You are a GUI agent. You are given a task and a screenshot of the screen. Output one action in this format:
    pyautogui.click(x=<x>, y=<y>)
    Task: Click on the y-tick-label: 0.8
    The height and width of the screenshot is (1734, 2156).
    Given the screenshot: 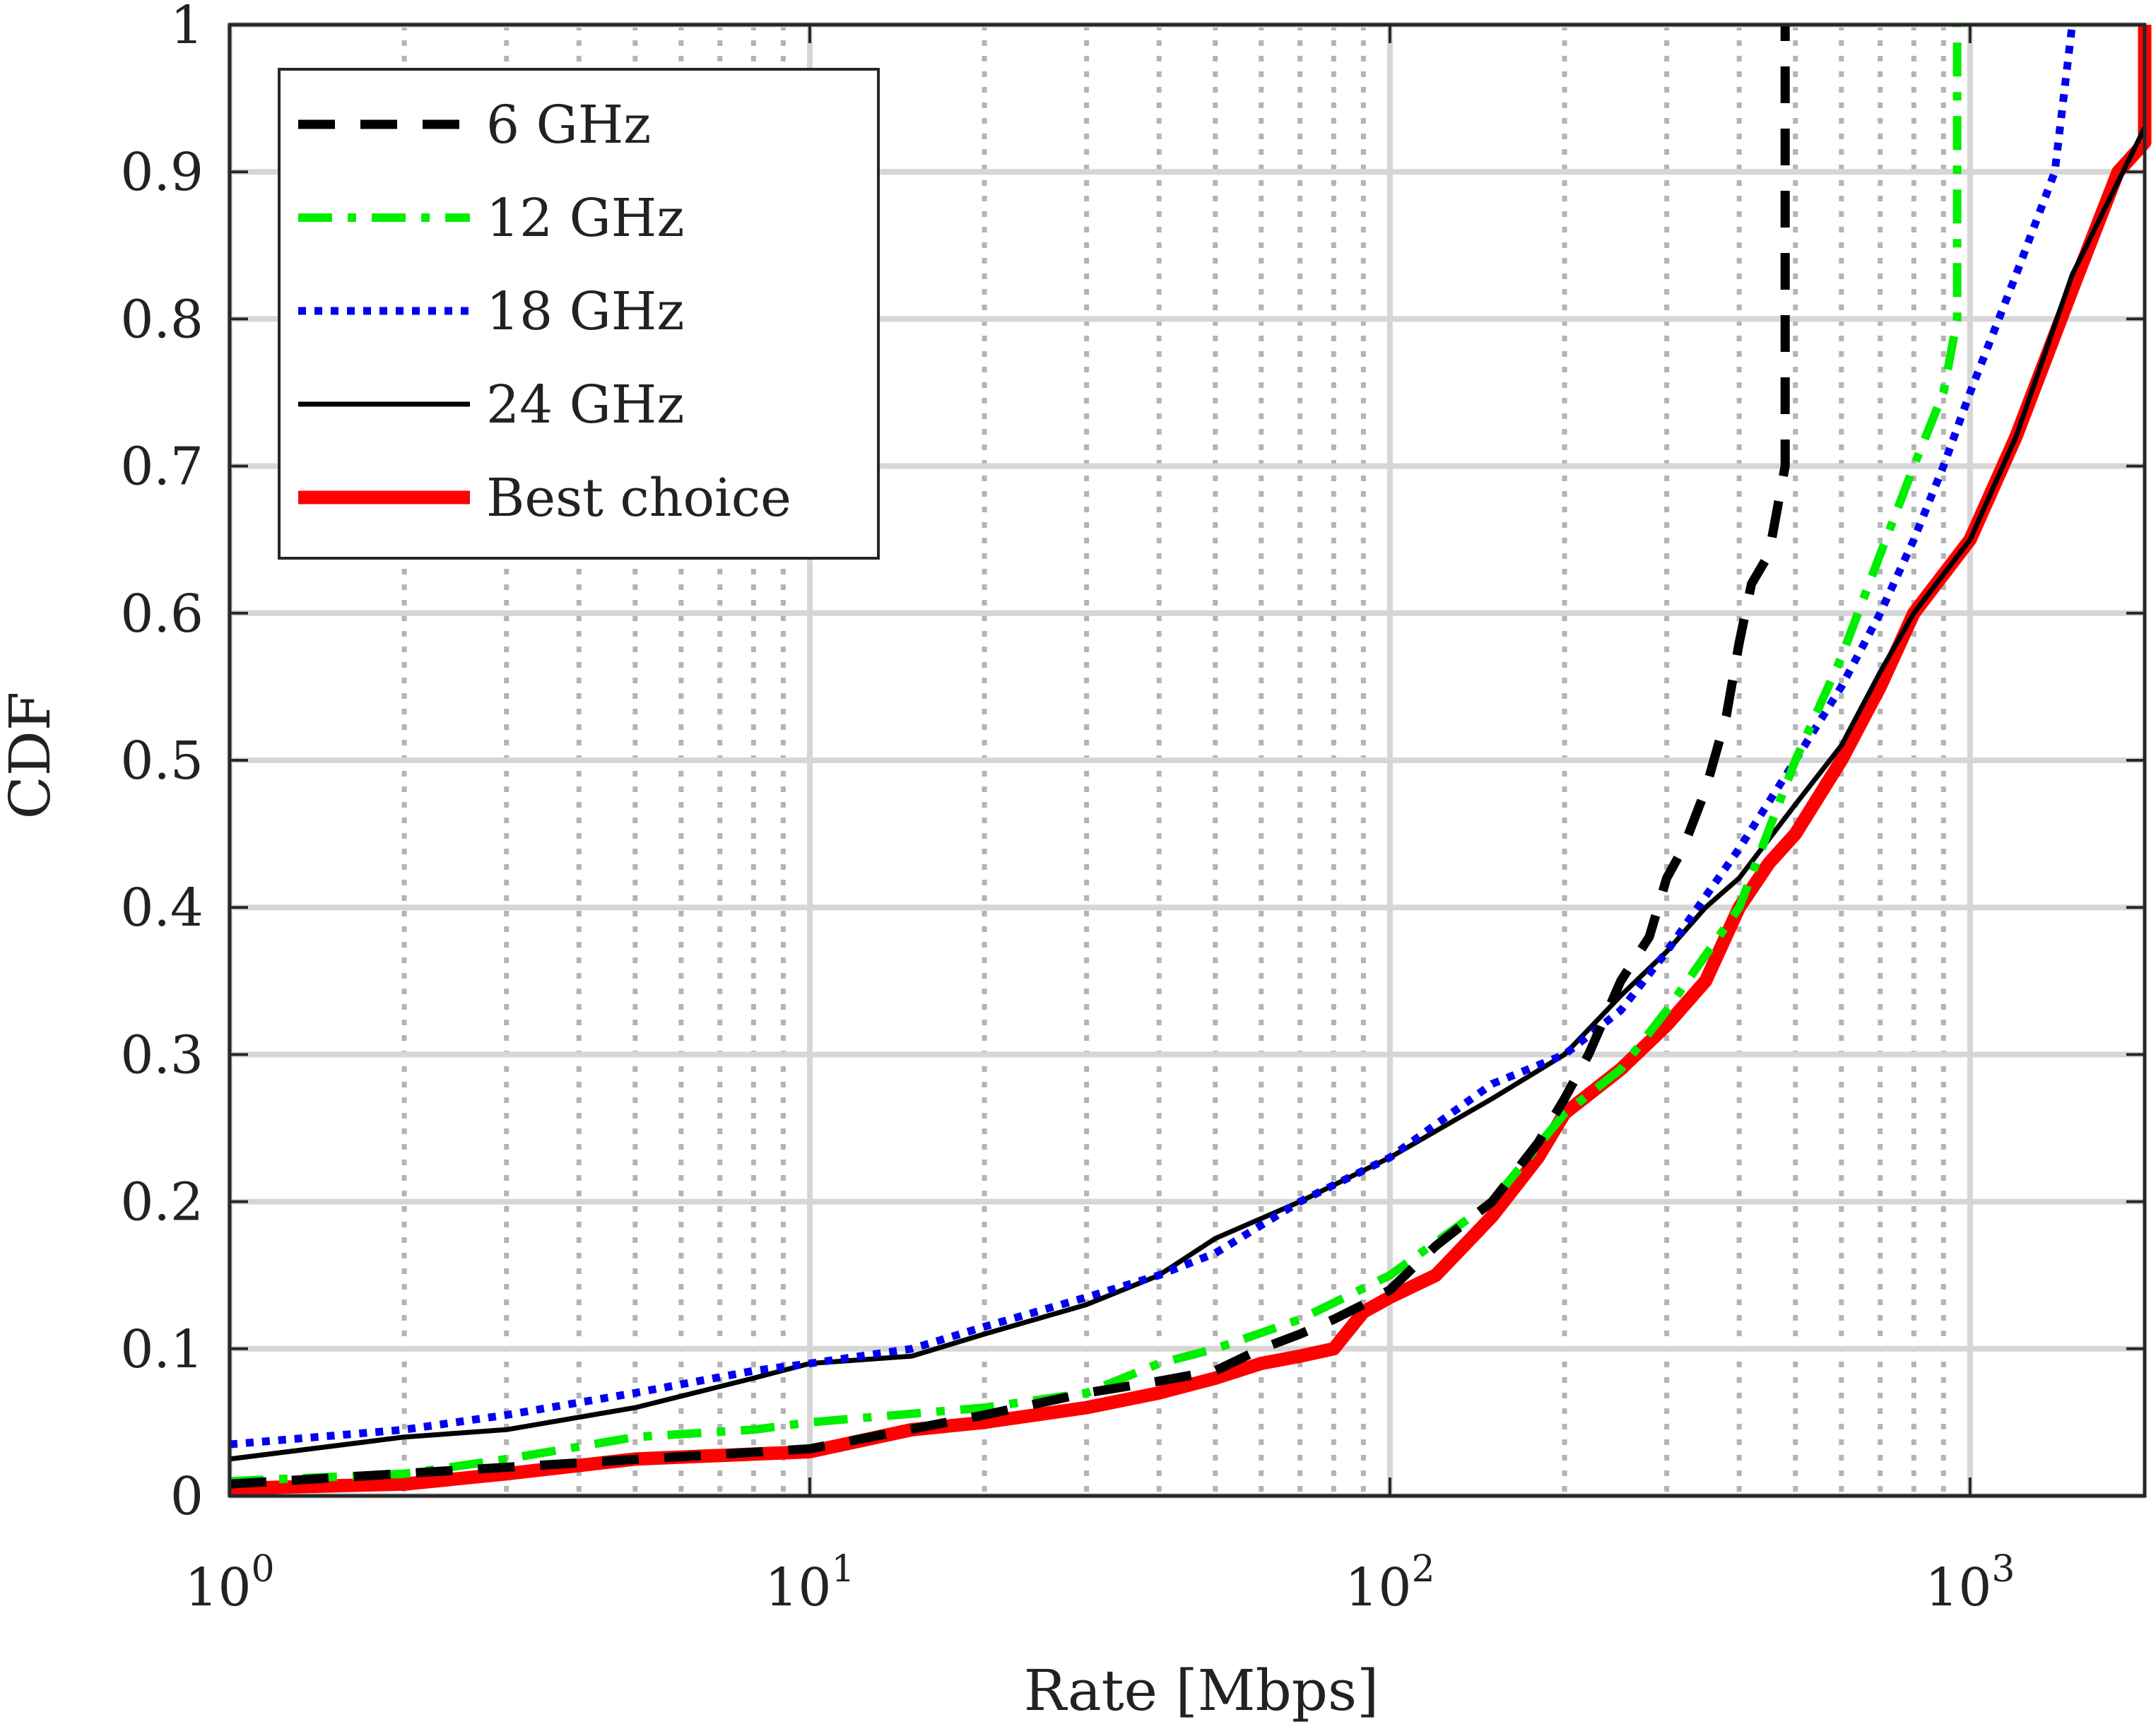 What is the action you would take?
    pyautogui.click(x=162, y=319)
    